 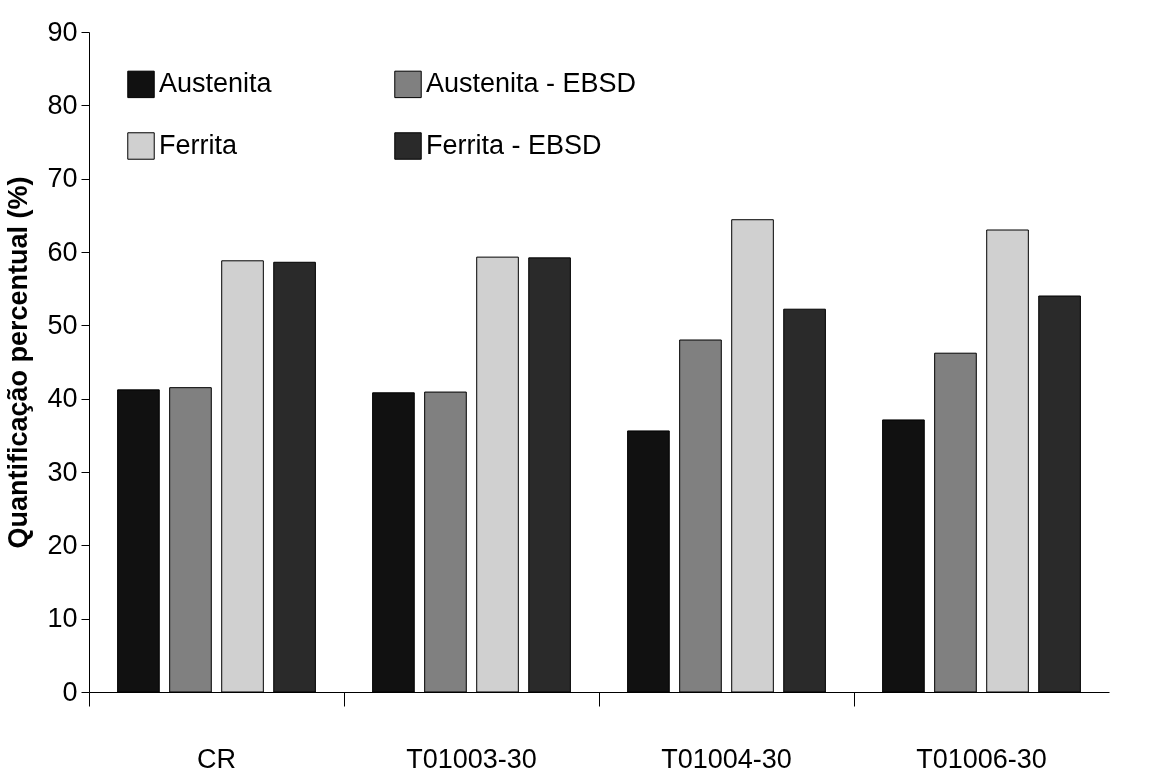 I want to click on y-tick-label: 80, so click(x=62, y=104).